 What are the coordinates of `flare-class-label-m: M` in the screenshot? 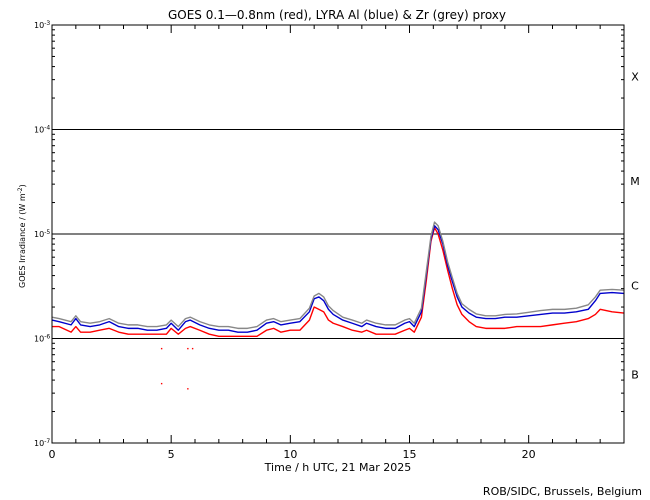 It's located at (635, 181).